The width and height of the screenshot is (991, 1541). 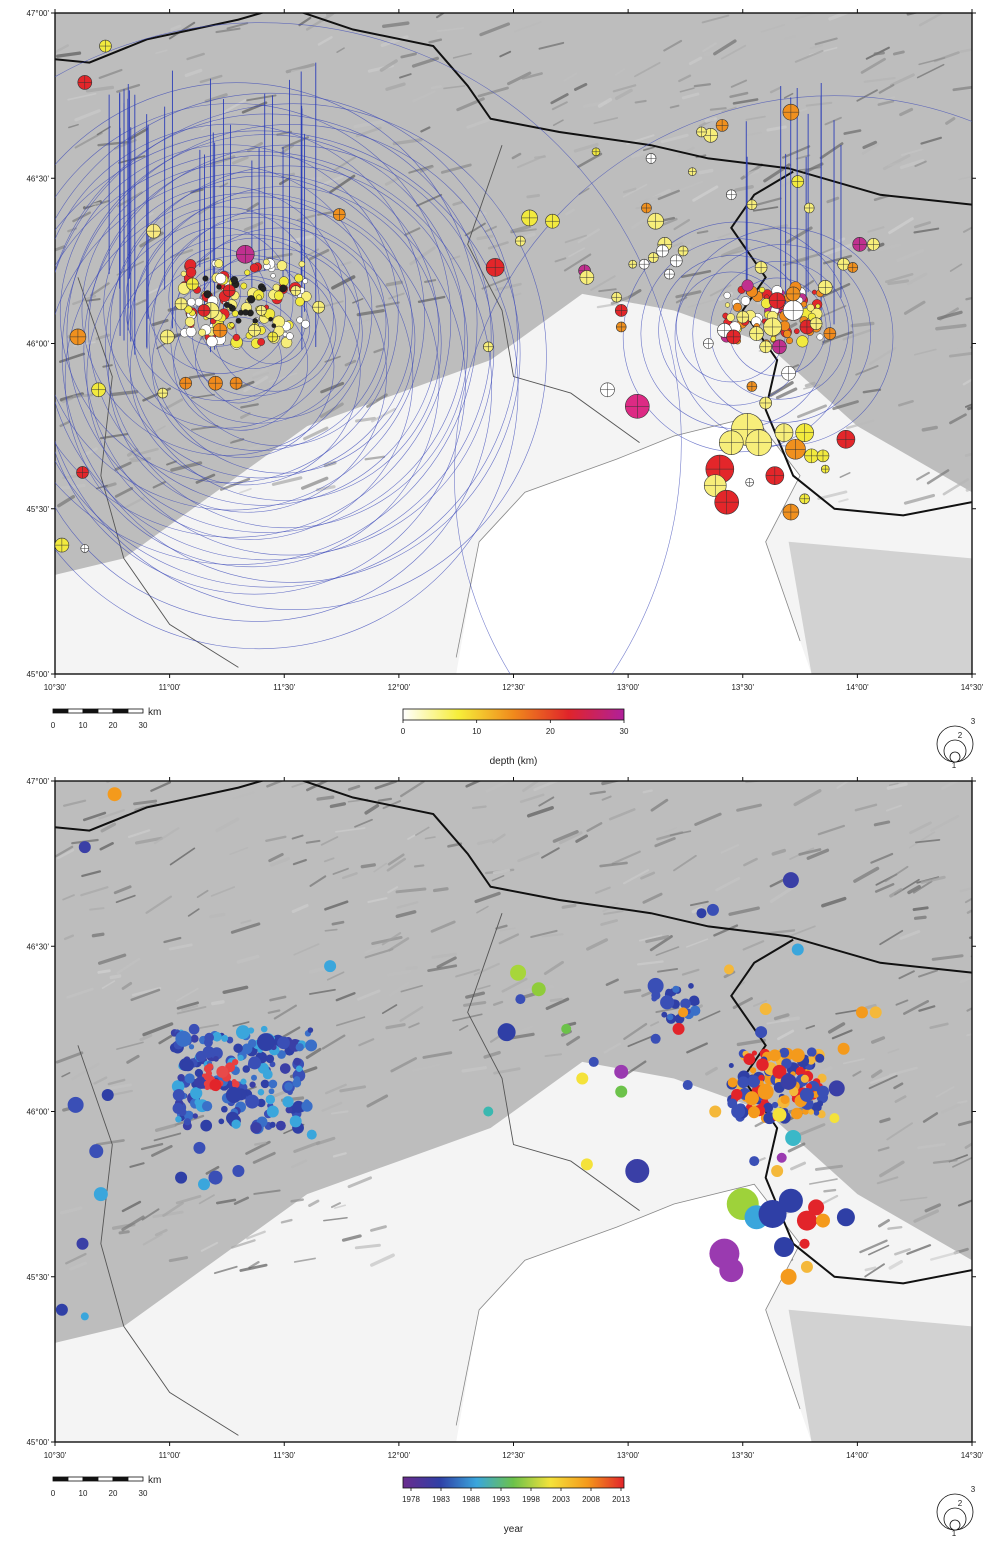 I want to click on lat-tick-label: 46°00', so click(x=37, y=1112).